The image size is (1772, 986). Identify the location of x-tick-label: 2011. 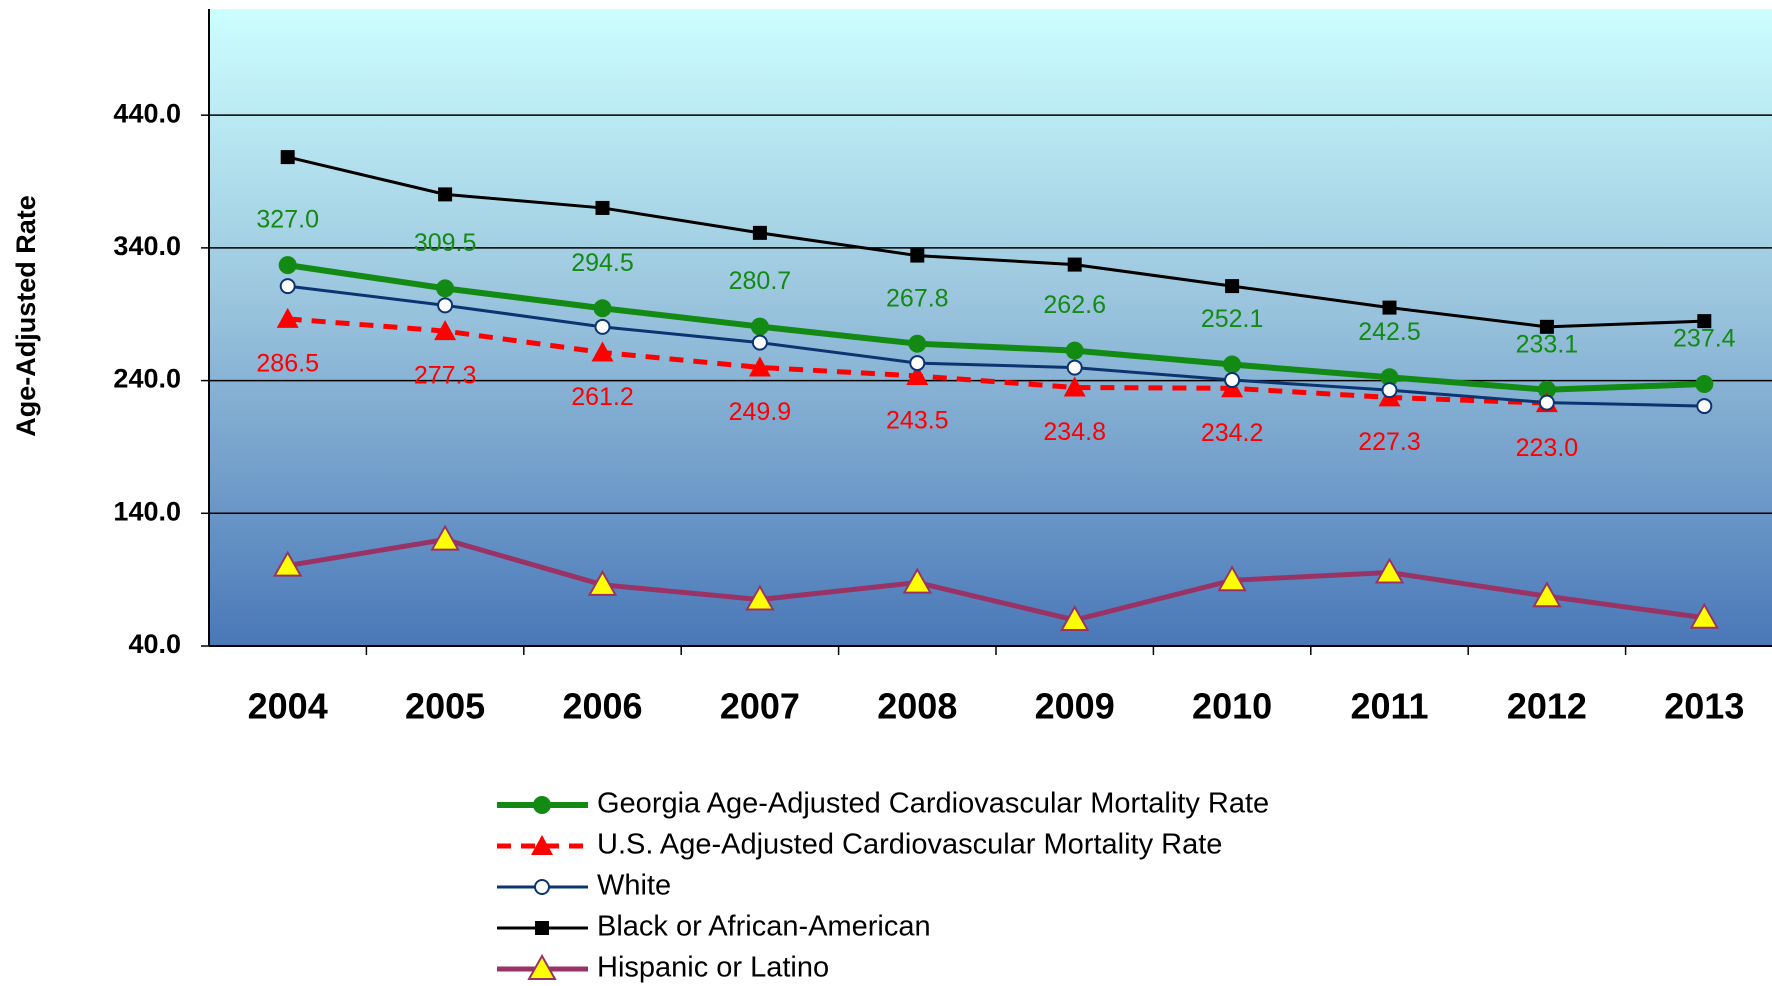
(1389, 706).